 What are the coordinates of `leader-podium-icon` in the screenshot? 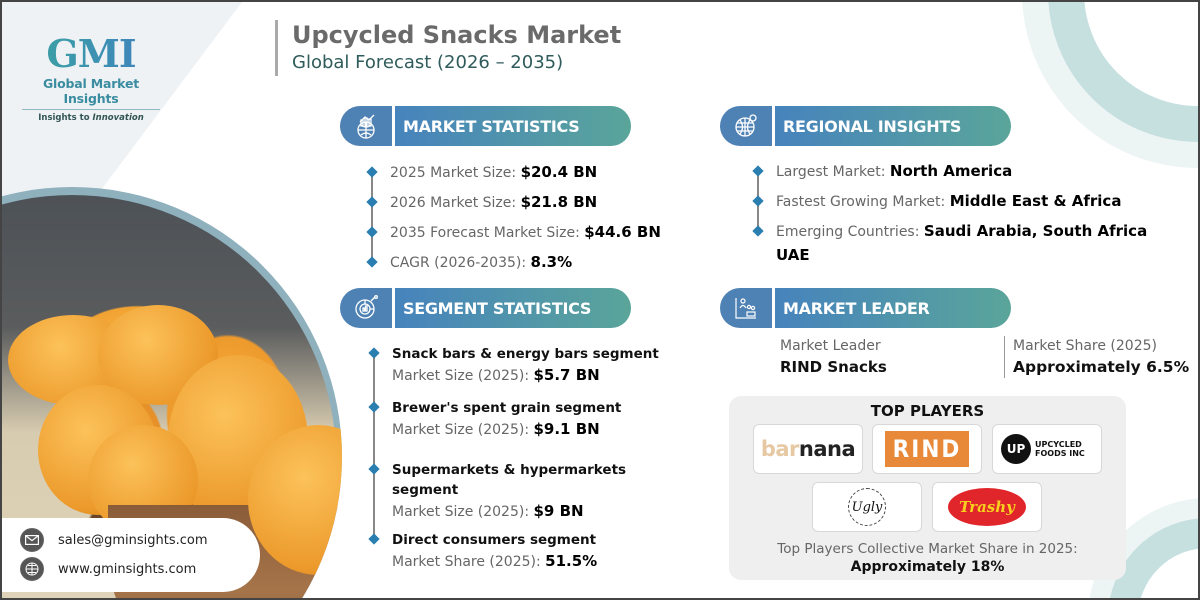 It's located at (746, 308).